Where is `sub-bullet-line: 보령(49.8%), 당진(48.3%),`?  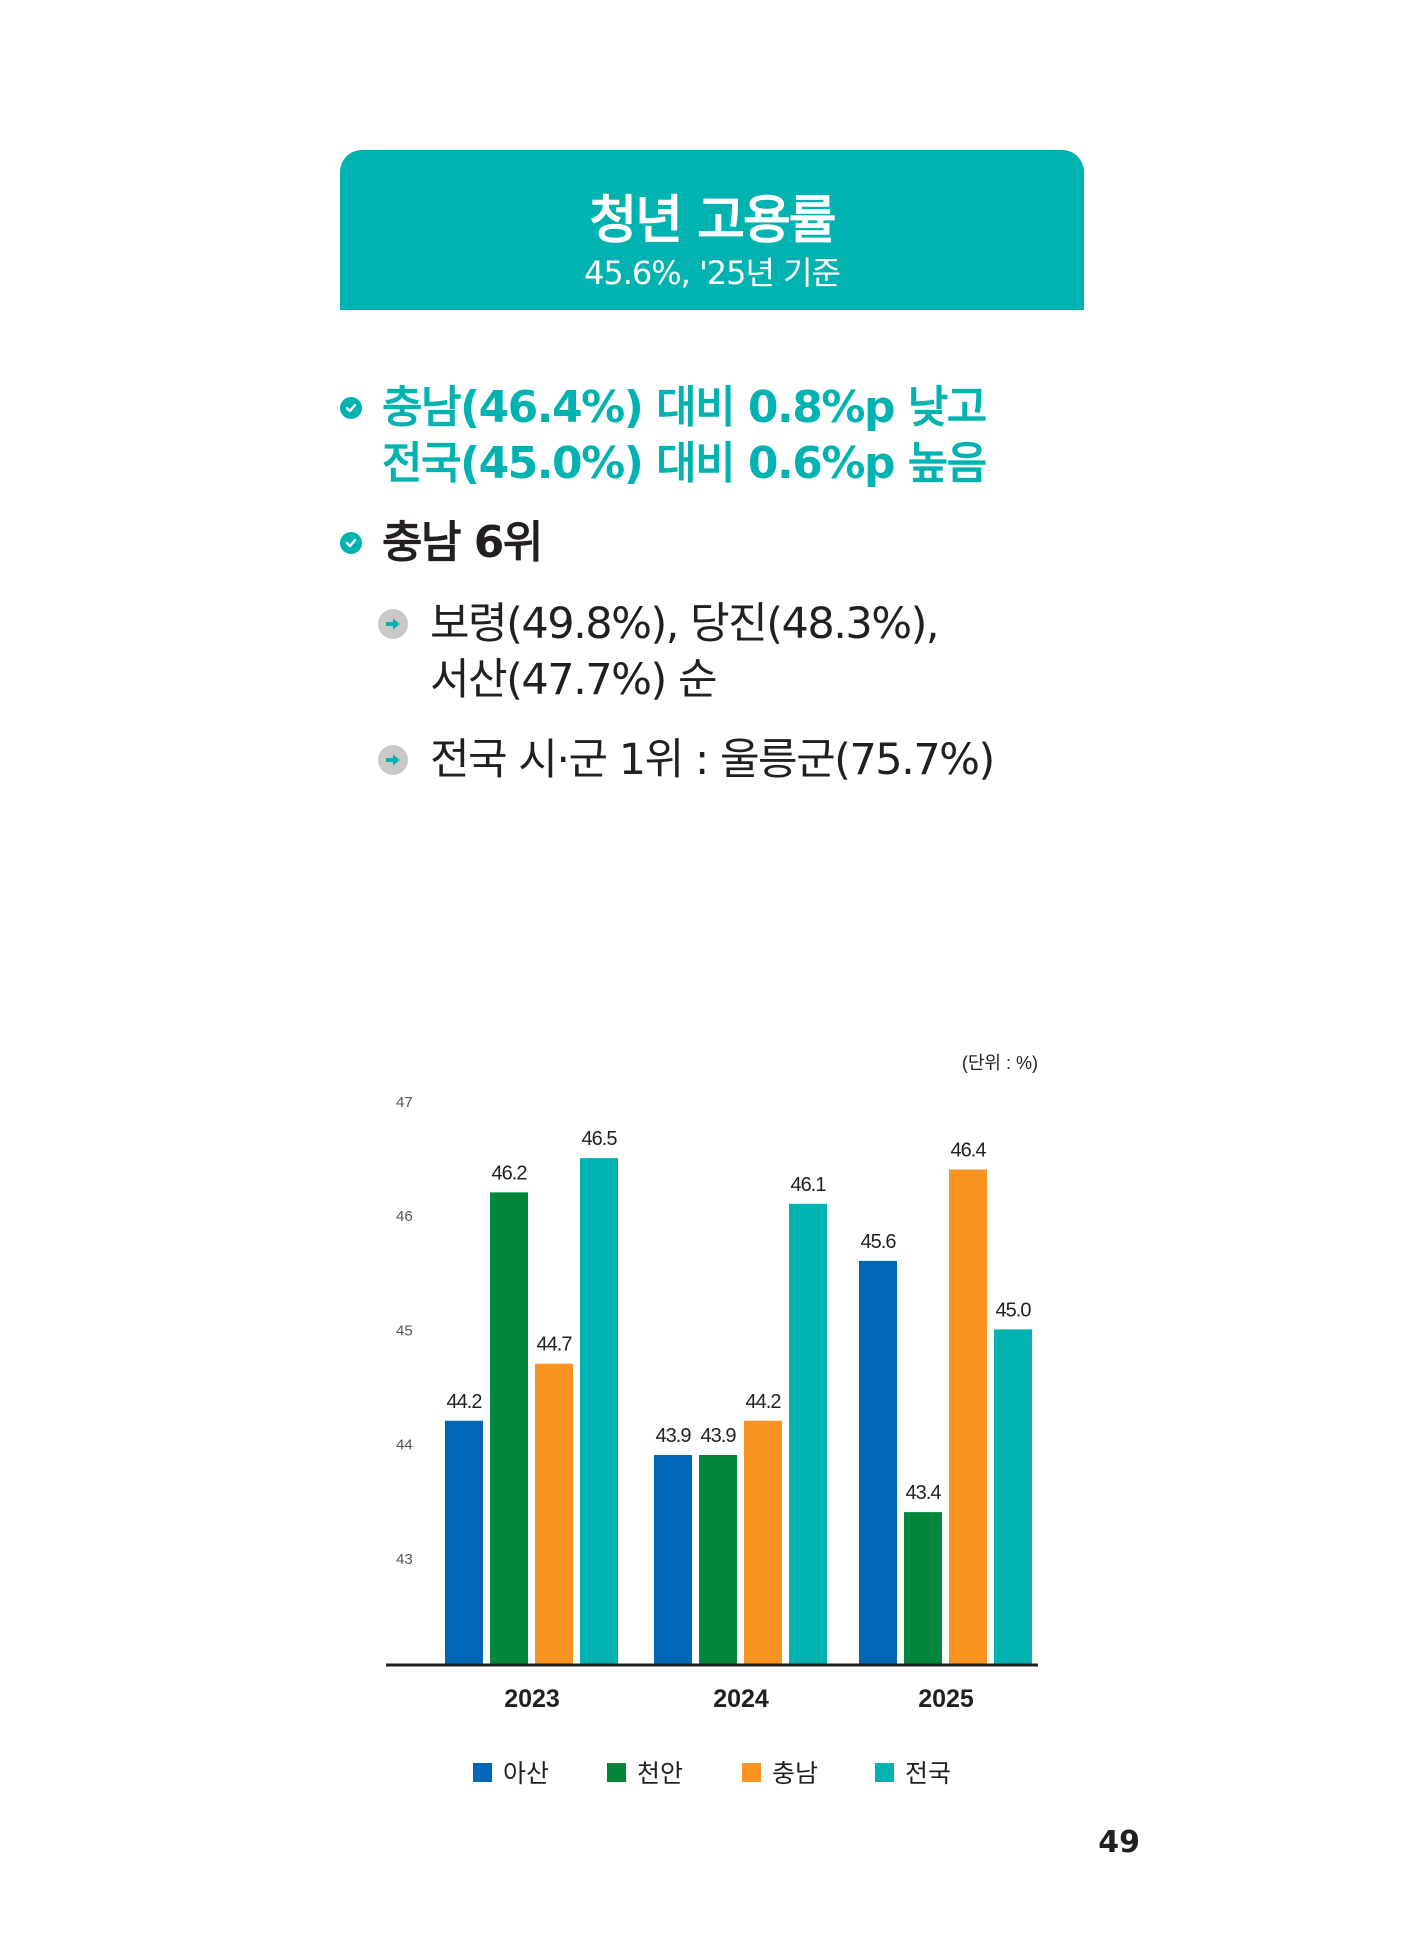
sub-bullet-line: 보령(49.8%), 당진(48.3%), is located at coordinates (685, 624).